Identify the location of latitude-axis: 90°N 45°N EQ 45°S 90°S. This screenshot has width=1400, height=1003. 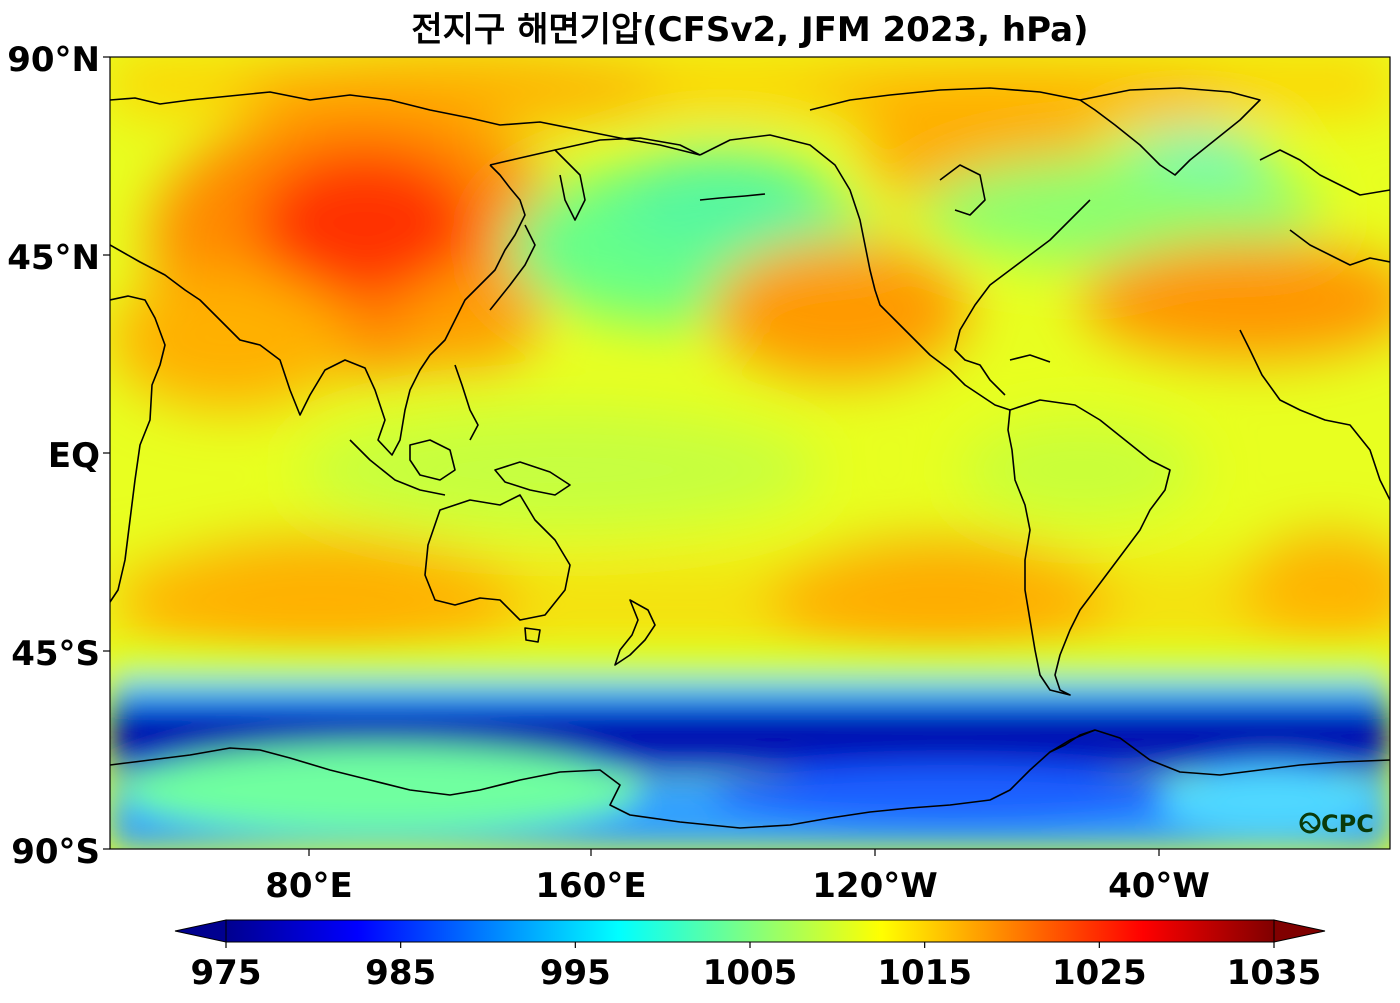
(58, 456).